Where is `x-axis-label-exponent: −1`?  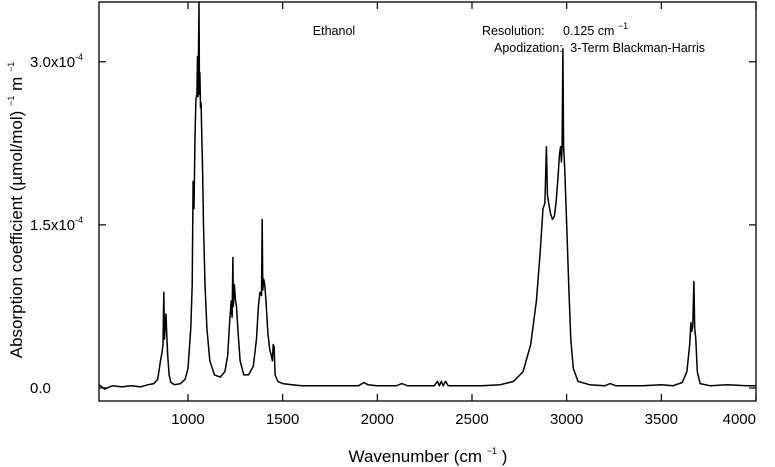 x-axis-label-exponent: −1 is located at coordinates (492, 451).